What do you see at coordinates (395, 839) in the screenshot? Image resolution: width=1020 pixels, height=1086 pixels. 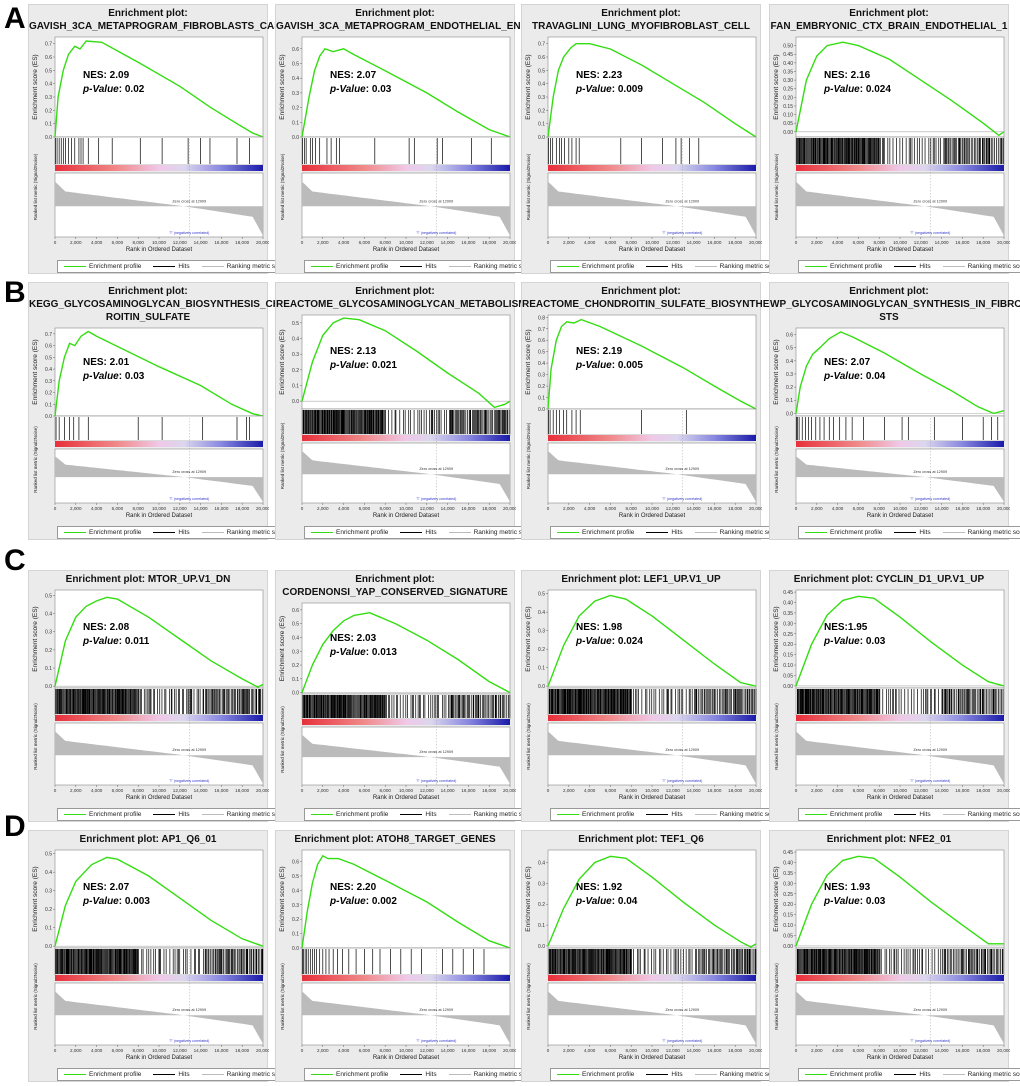 I see `plot-title-line: Enrichment plot: ATOH8_TARGET_GENES` at bounding box center [395, 839].